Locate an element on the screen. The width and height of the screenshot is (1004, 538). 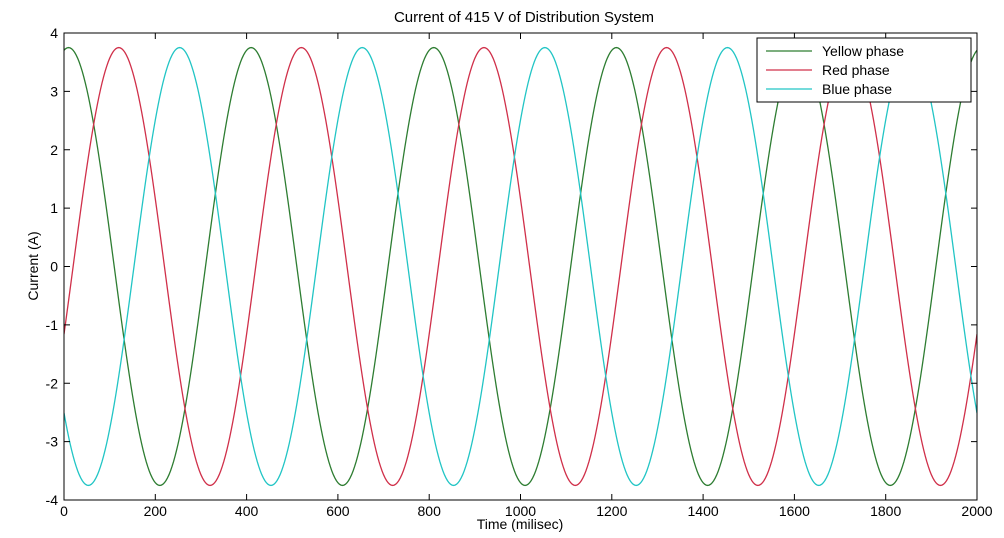
y-tick-label: 1 is located at coordinates (54, 208).